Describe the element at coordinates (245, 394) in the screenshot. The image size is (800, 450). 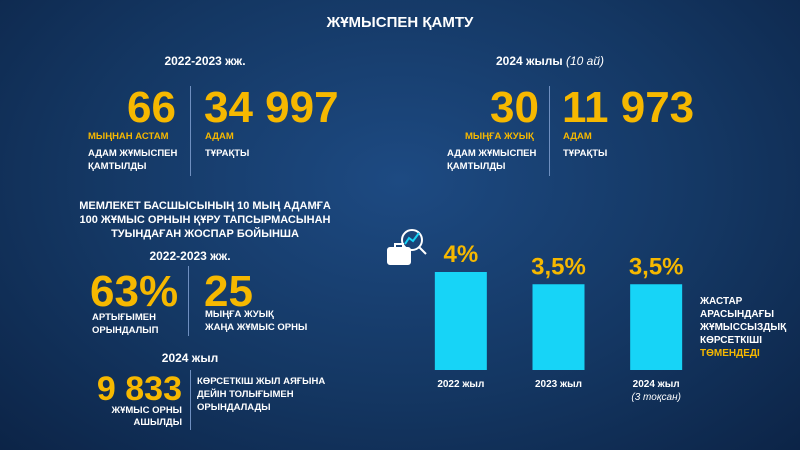
I see `note: ДЕЙІН ТОЛЫҒЫМЕН` at that location.